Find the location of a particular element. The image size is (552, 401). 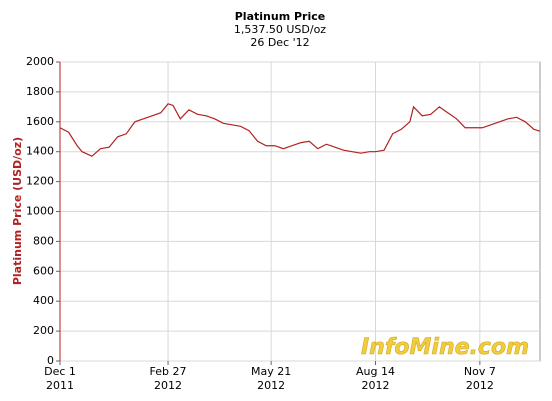

x-tick-label: Aug 14 is located at coordinates (375, 371).